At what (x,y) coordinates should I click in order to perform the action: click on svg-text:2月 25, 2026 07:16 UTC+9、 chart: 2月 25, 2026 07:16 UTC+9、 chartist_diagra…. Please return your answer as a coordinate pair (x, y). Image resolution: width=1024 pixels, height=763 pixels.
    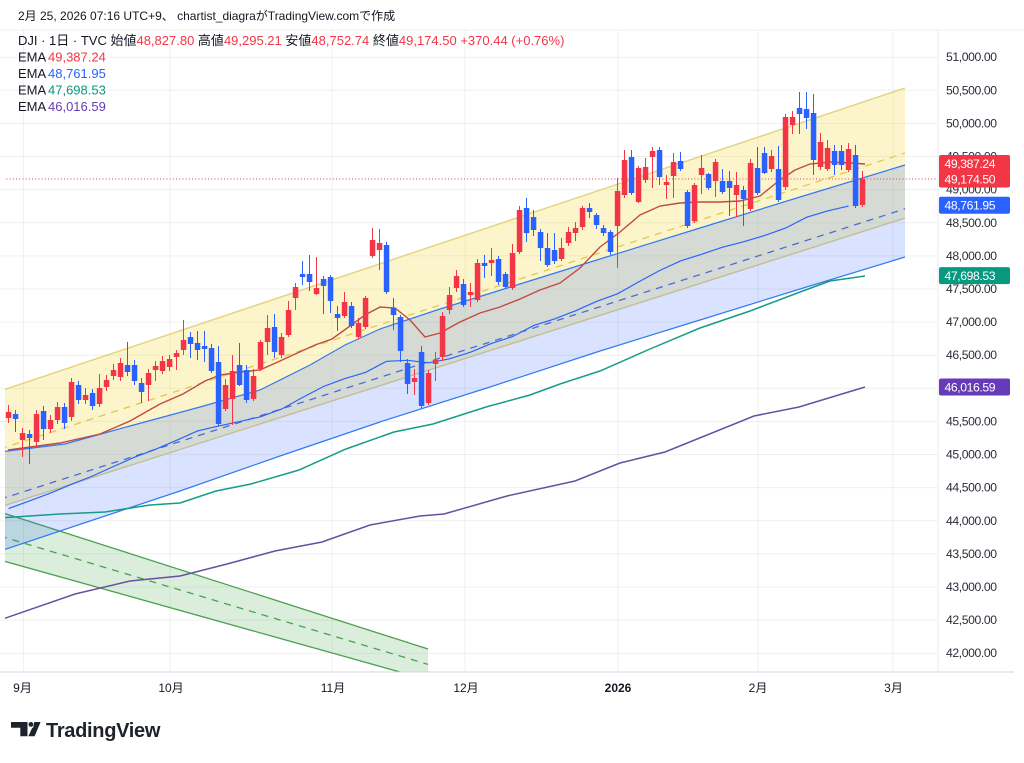
    Looking at the image, I should click on (206, 15).